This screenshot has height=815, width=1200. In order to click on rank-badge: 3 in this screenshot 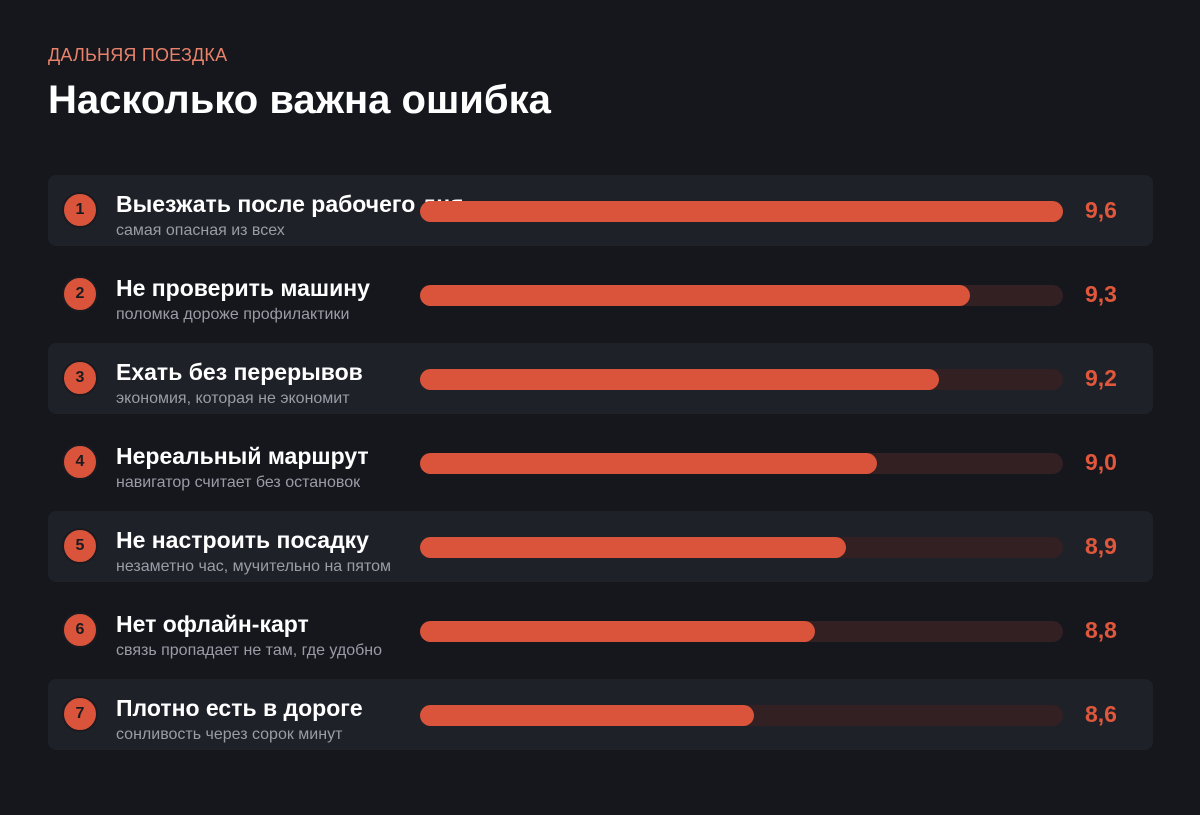, I will do `click(80, 378)`.